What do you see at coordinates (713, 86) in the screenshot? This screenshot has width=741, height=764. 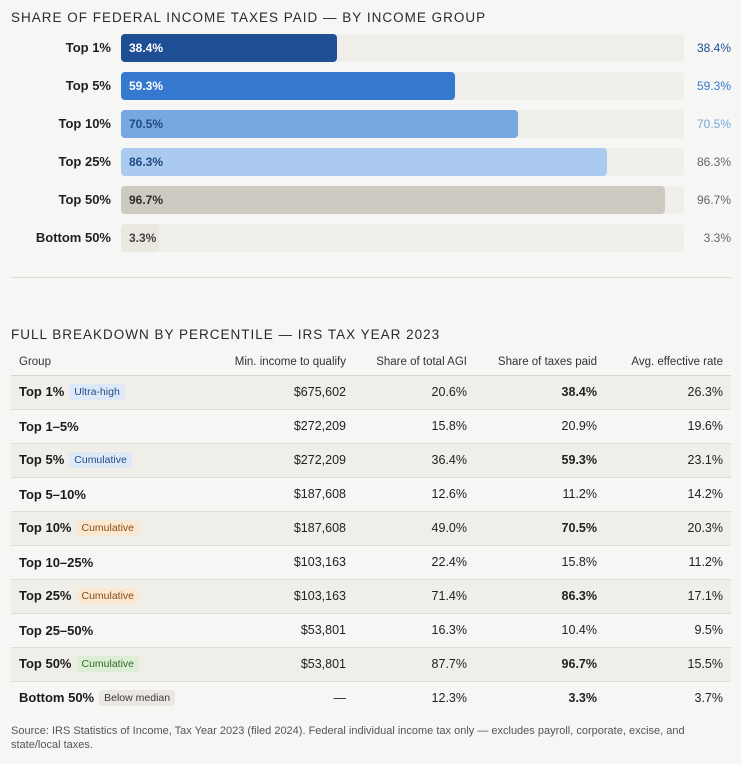 I see `bar-value-label: 59.3%` at bounding box center [713, 86].